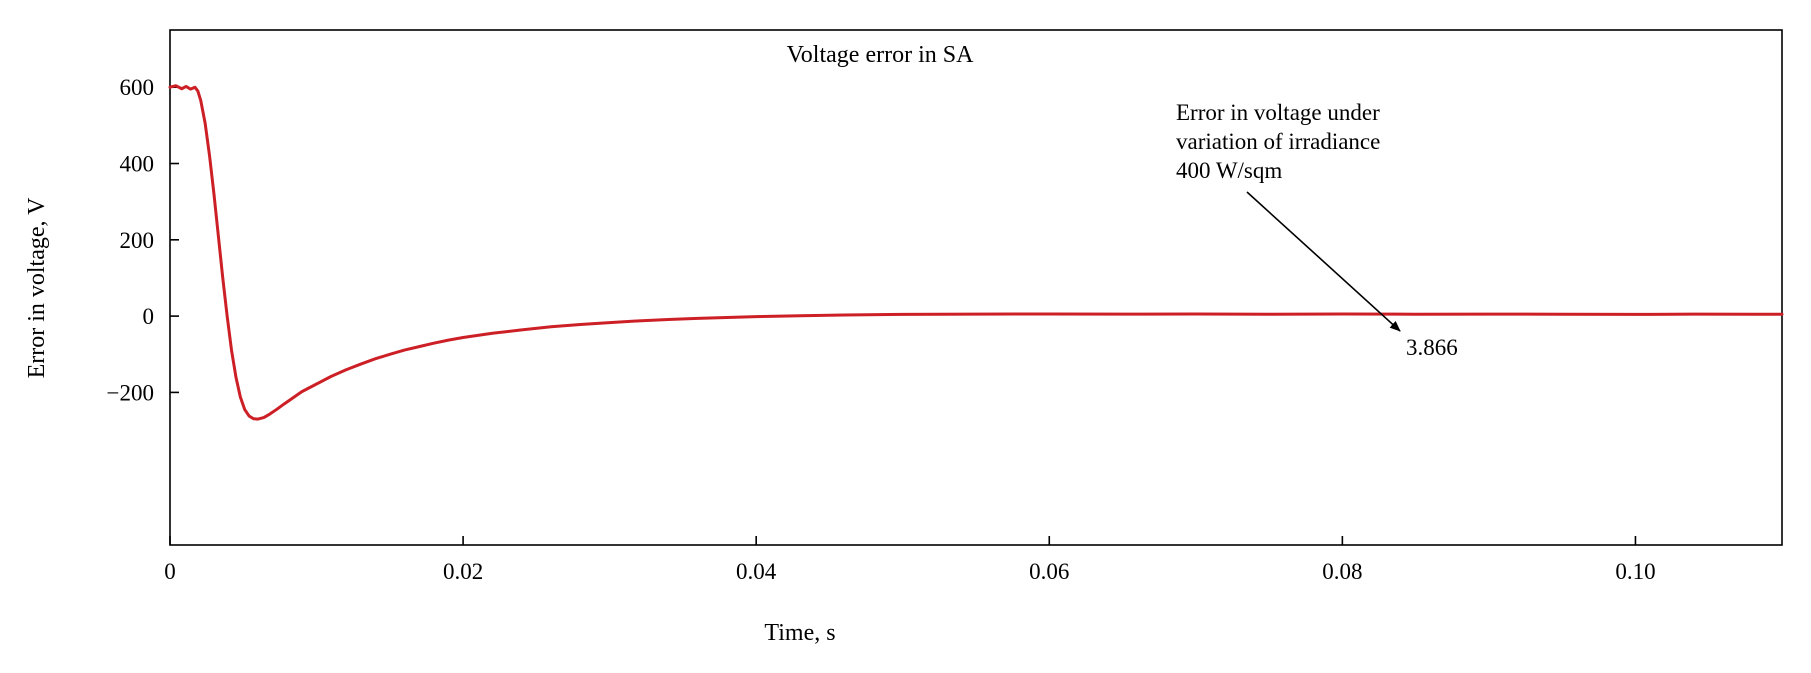 The image size is (1811, 673). What do you see at coordinates (37, 288) in the screenshot?
I see `y-axis-label: Error in voltage, V` at bounding box center [37, 288].